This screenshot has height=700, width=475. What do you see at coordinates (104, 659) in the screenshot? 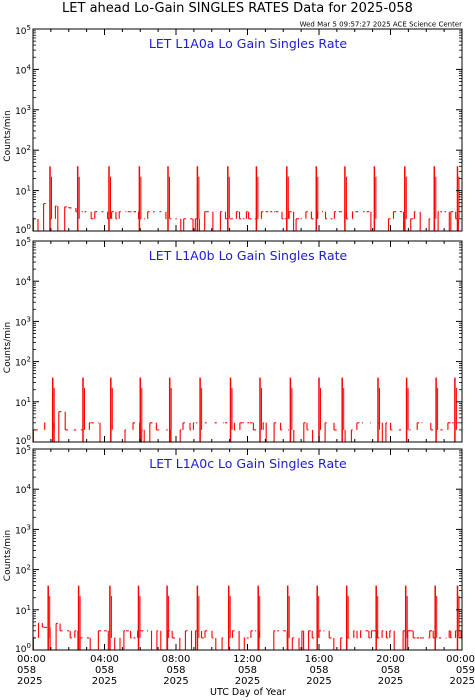
I see `x-tick-label: 04:00` at bounding box center [104, 659].